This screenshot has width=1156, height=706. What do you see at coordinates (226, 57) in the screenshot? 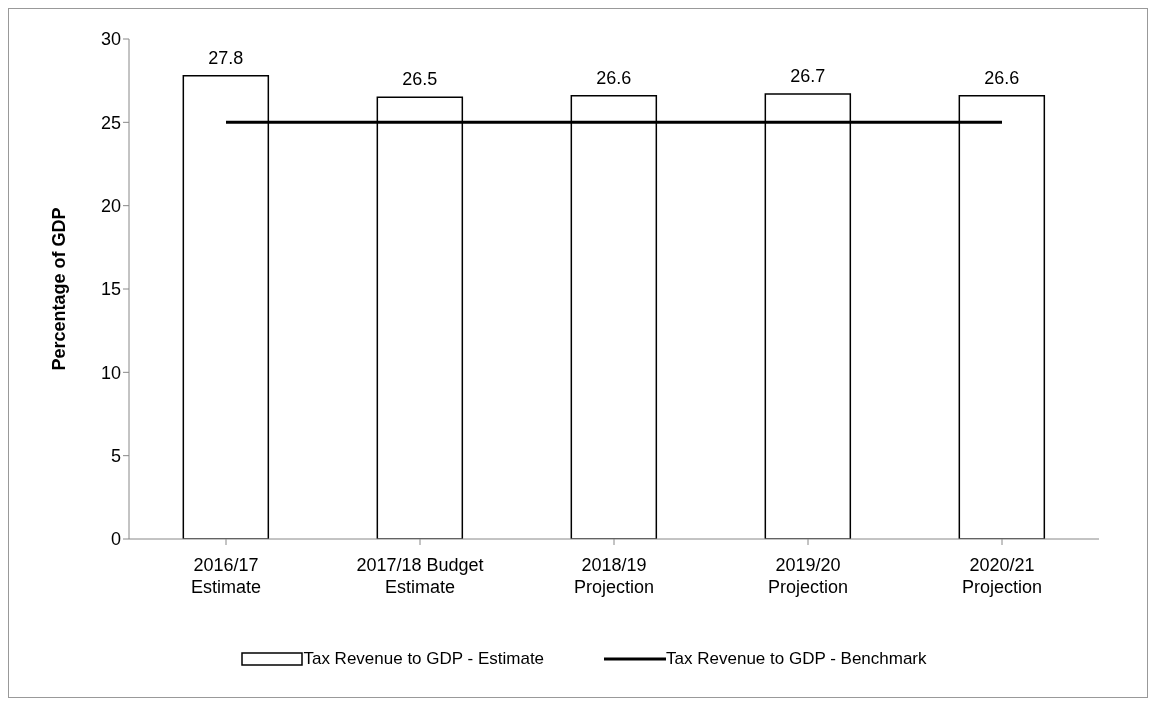
I see `data-label: 27.8` at bounding box center [226, 57].